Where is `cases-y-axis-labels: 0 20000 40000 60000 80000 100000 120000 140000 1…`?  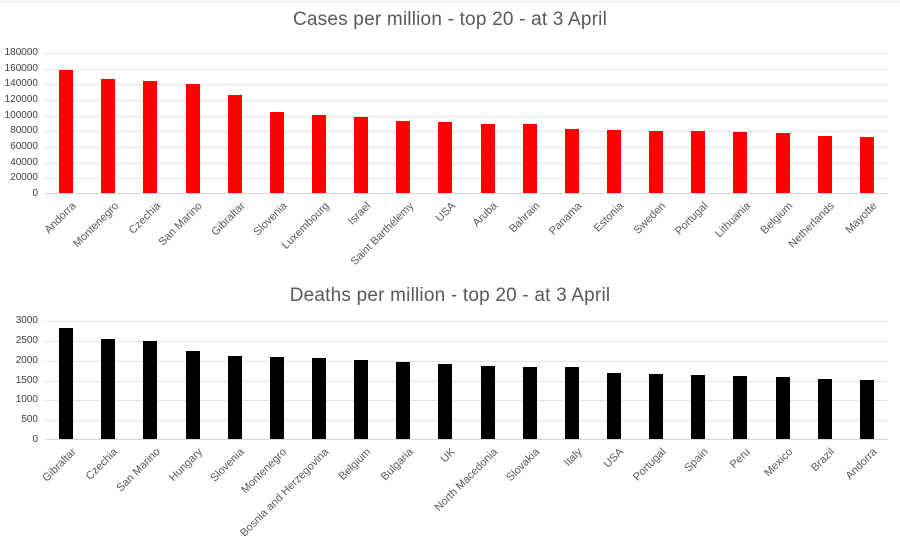 cases-y-axis-labels: 0 20000 40000 60000 80000 100000 120000 140000 1… is located at coordinates (19, 123).